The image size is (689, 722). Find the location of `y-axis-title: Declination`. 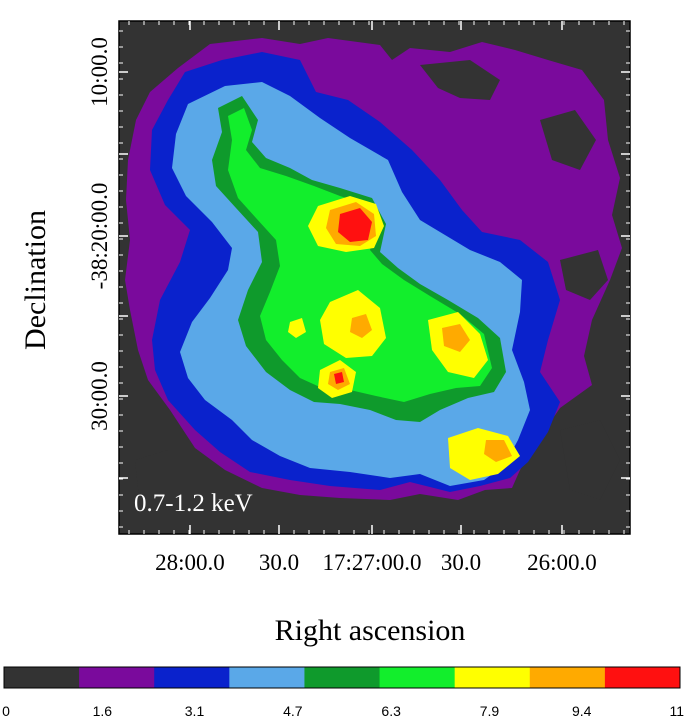

y-axis-title: Declination is located at coordinates (35, 280).